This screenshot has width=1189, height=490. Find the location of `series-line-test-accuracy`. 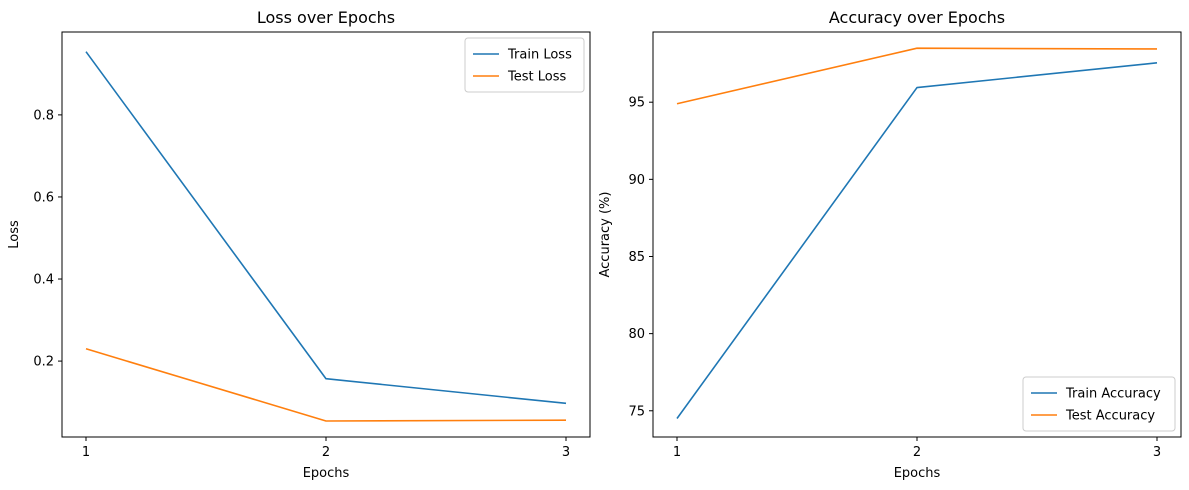

series-line-test-accuracy is located at coordinates (917, 76).